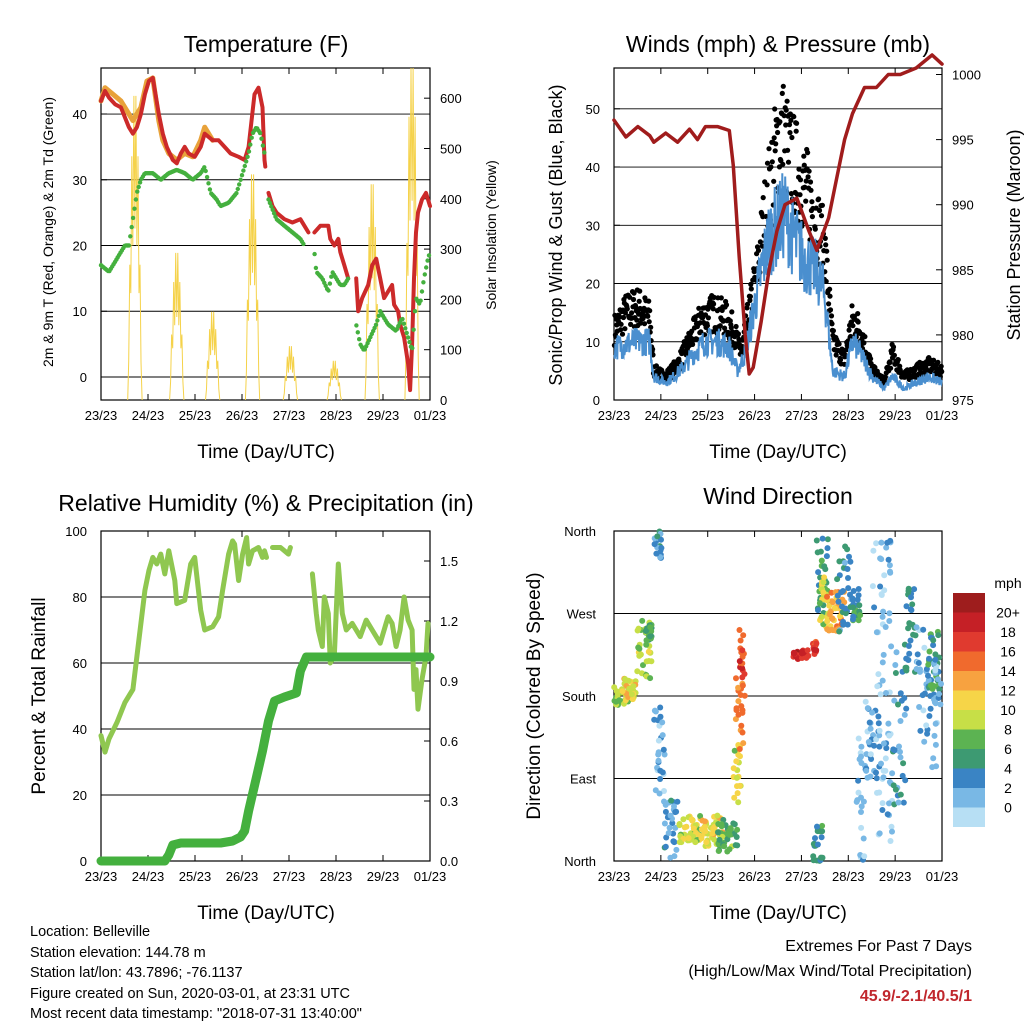 This screenshot has height=1025, width=1024. What do you see at coordinates (449, 861) in the screenshot?
I see `humidity-y-right-tick-label: 0.0` at bounding box center [449, 861].